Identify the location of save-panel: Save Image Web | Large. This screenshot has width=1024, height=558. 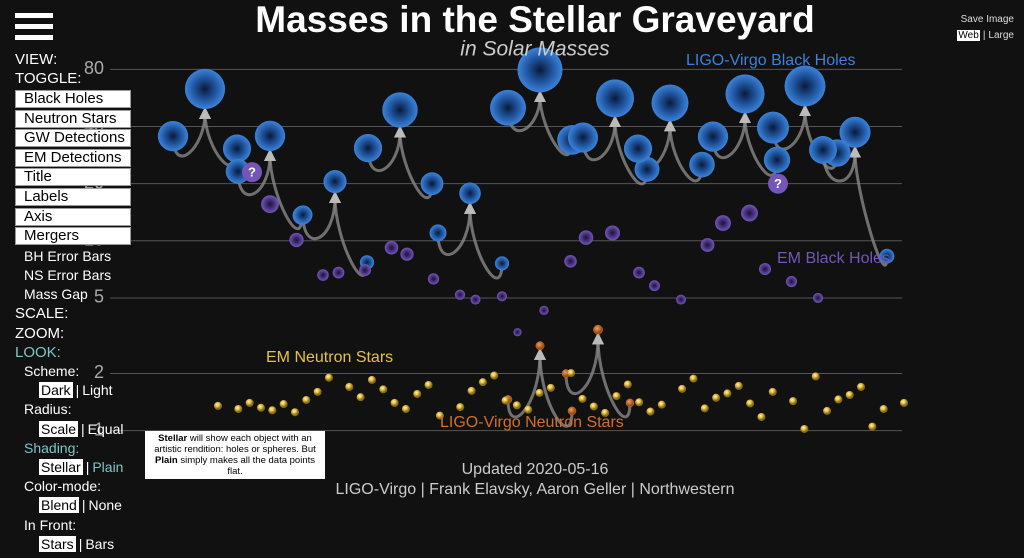
(985, 28).